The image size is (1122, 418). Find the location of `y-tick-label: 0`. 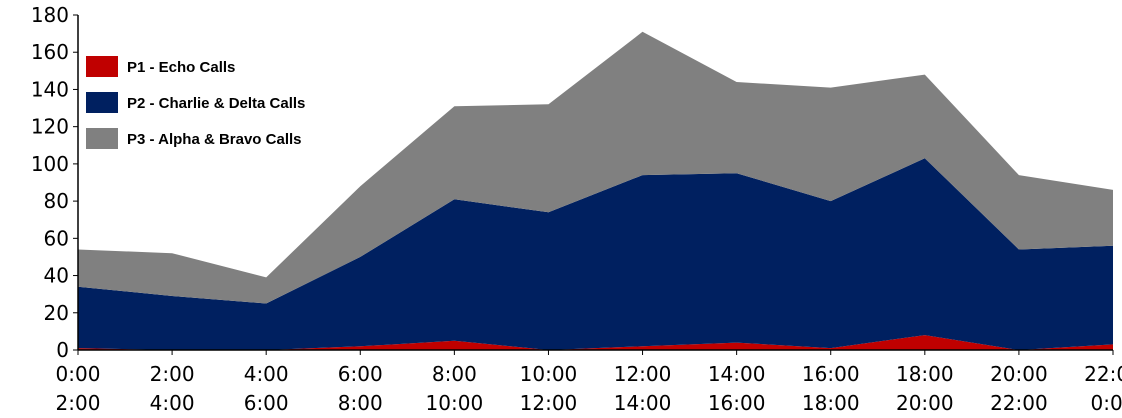

y-tick-label: 0 is located at coordinates (62, 350).